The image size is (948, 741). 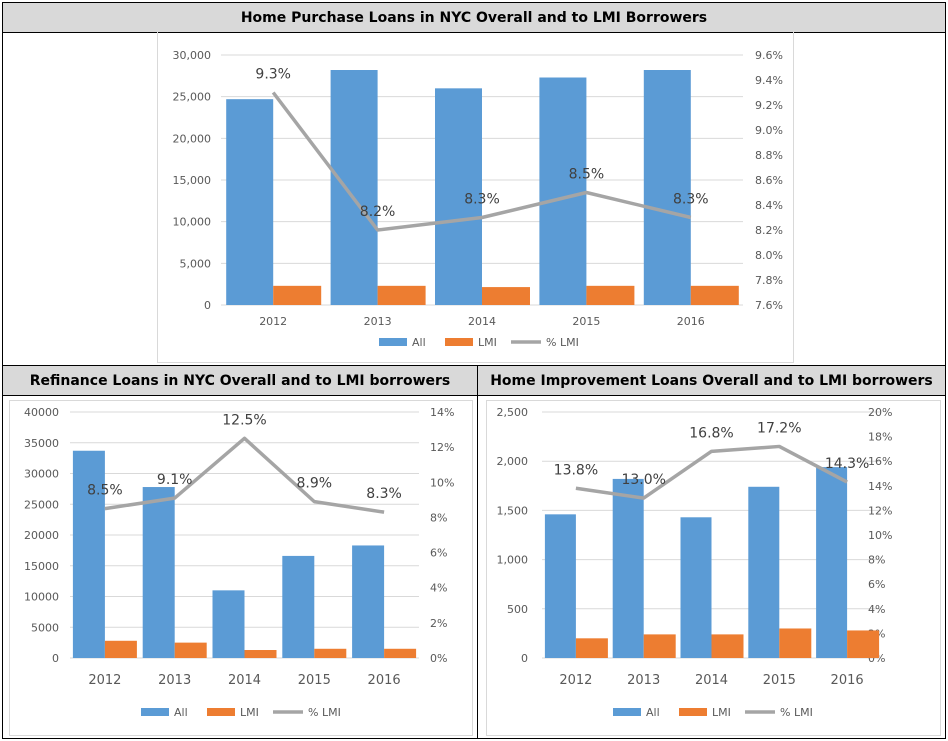 What do you see at coordinates (769, 255) in the screenshot?
I see `purchase-y2-tick-label: 8.0%` at bounding box center [769, 255].